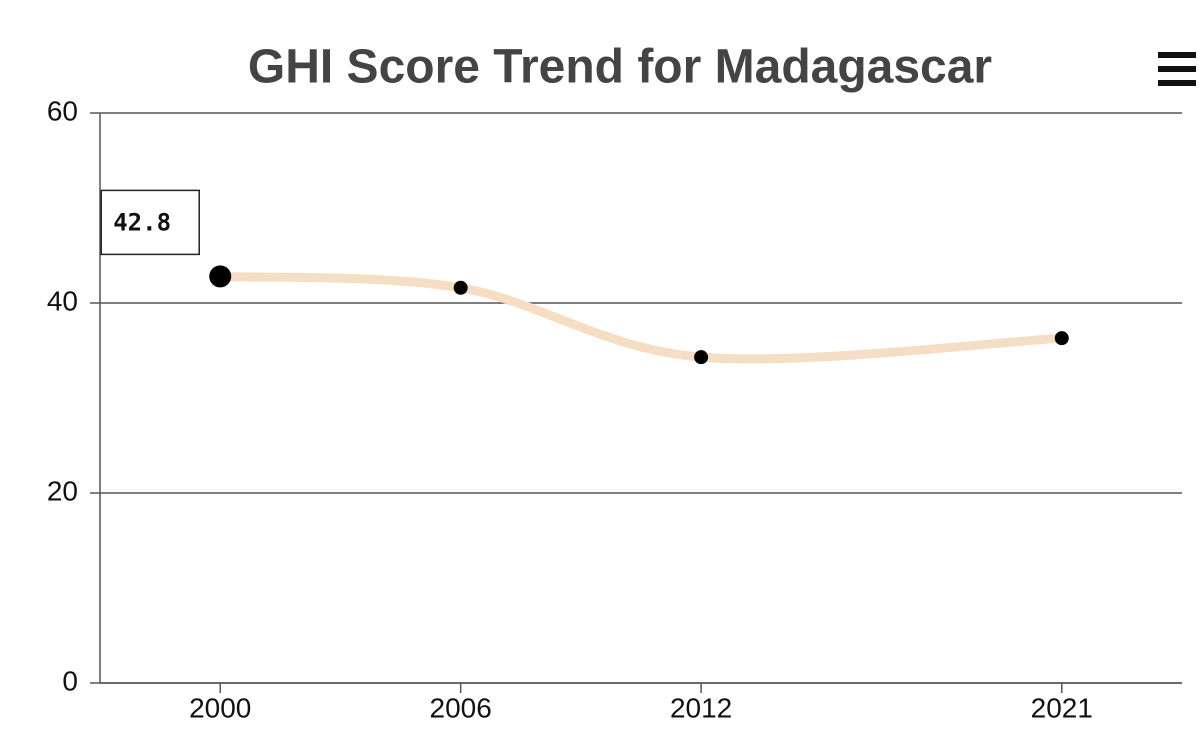  I want to click on x-tick-label: 2021, so click(1062, 707).